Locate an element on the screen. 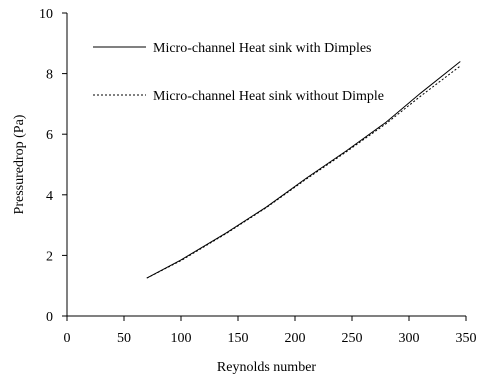 The height and width of the screenshot is (377, 487). y-axis-ticks: 0 2 4 6 8 10 is located at coordinates (53, 166).